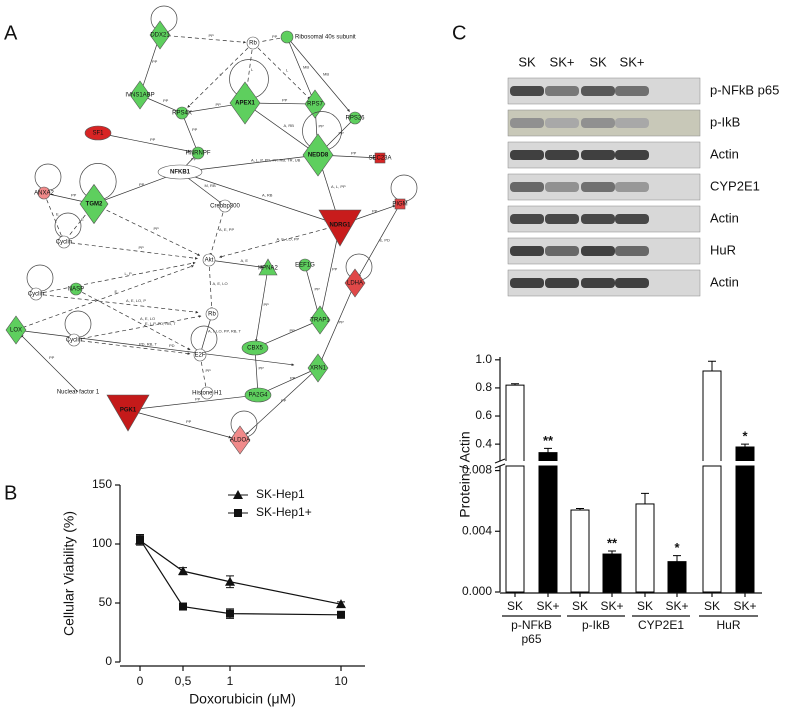 The image size is (792, 713). What do you see at coordinates (483, 415) in the screenshot?
I see `y2-tick-label: 0.6` at bounding box center [483, 415].